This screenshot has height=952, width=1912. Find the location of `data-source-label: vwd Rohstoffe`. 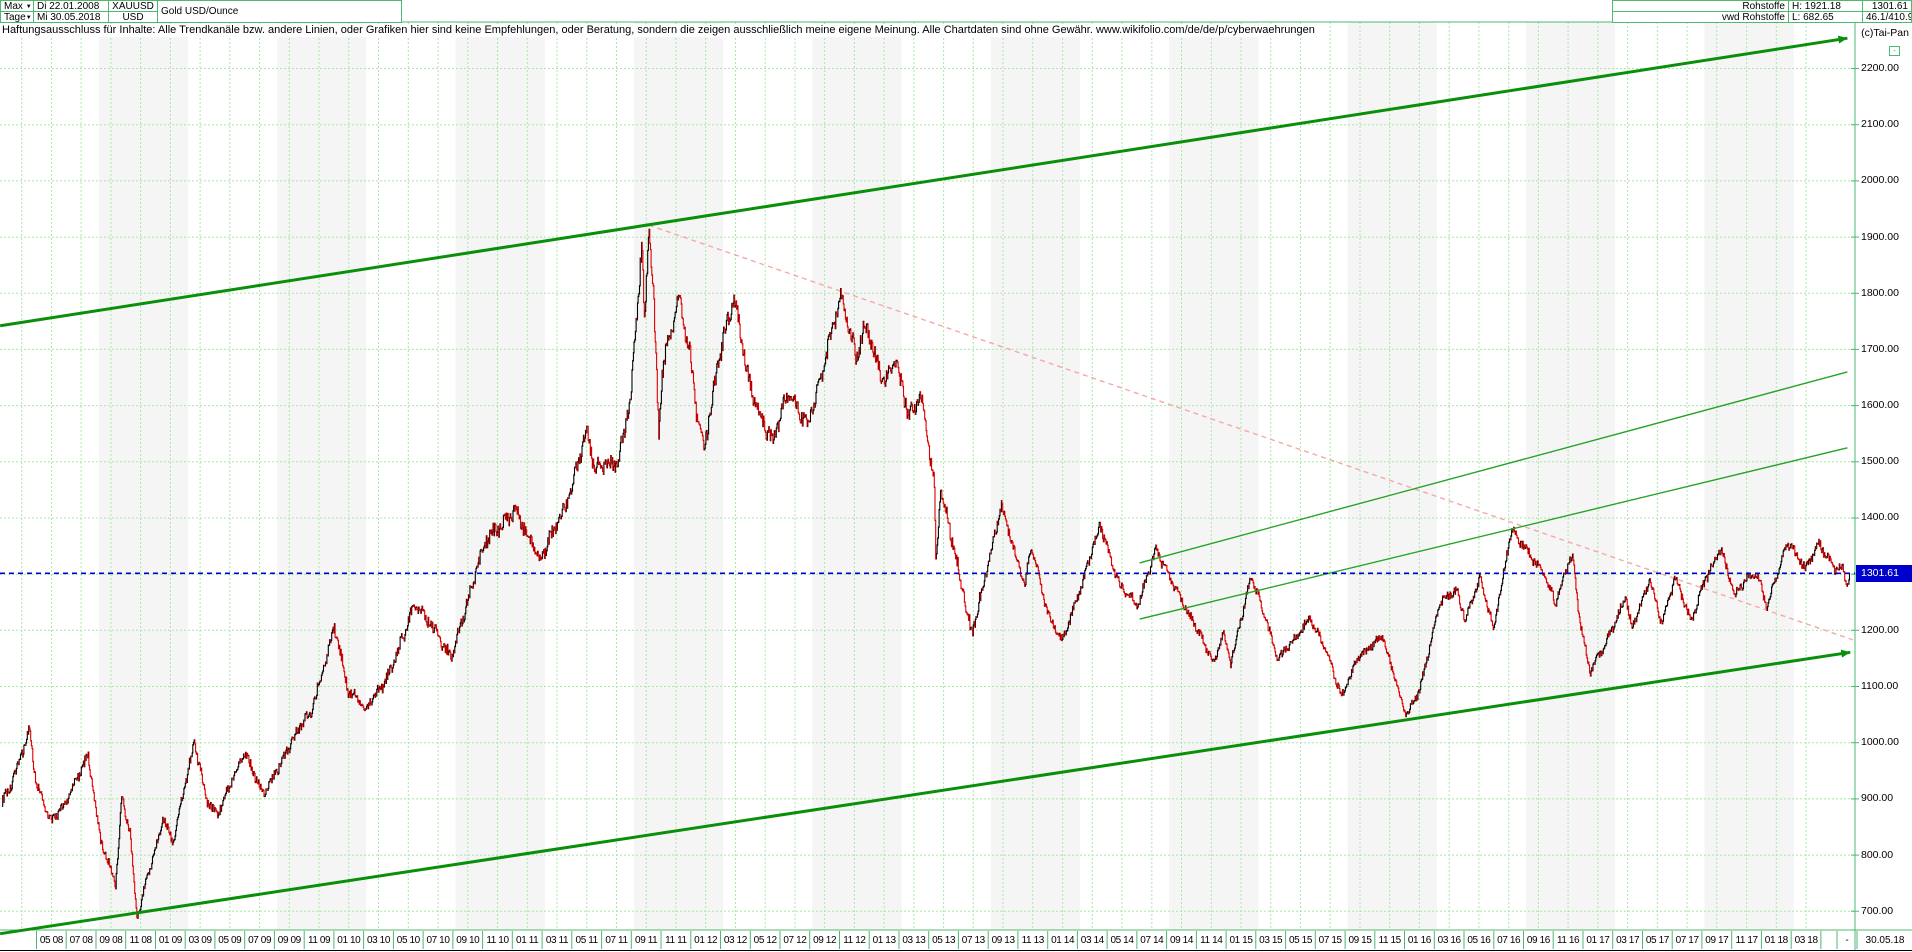

data-source-label: vwd Rohstoffe is located at coordinates (1700, 17).